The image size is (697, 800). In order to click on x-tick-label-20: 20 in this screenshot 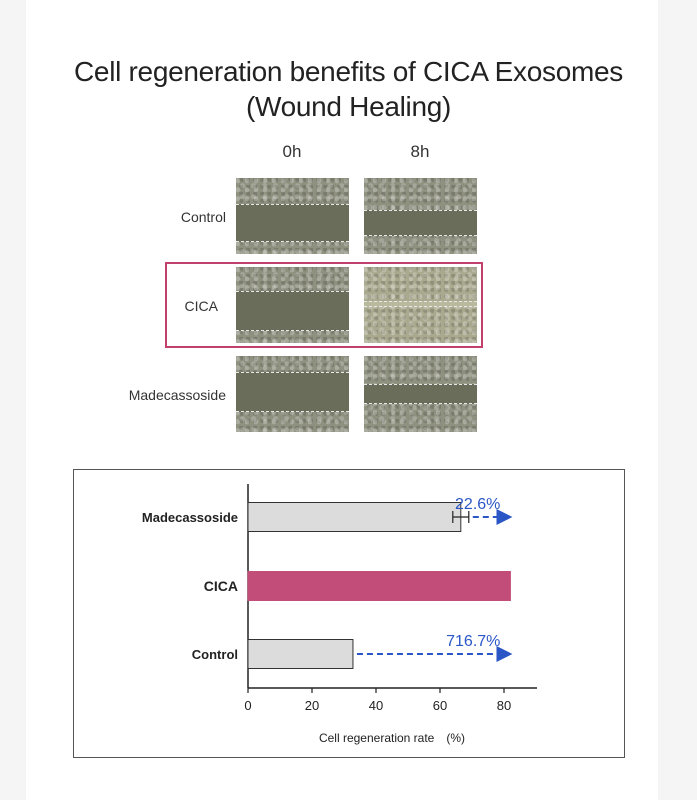, I will do `click(312, 705)`.